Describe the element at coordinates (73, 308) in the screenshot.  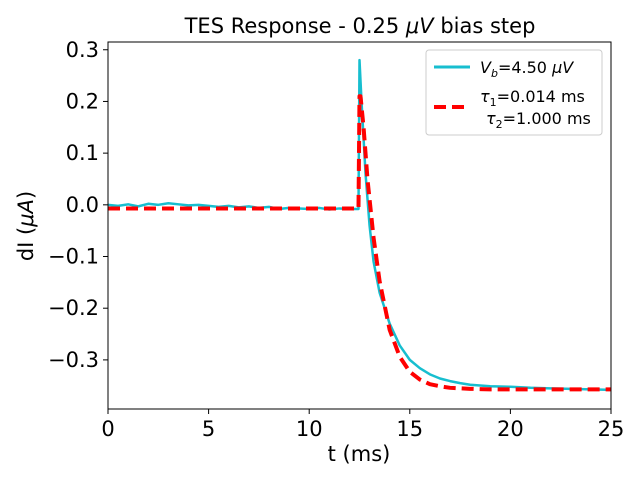
I see `y-tick-label: −0.2` at that location.